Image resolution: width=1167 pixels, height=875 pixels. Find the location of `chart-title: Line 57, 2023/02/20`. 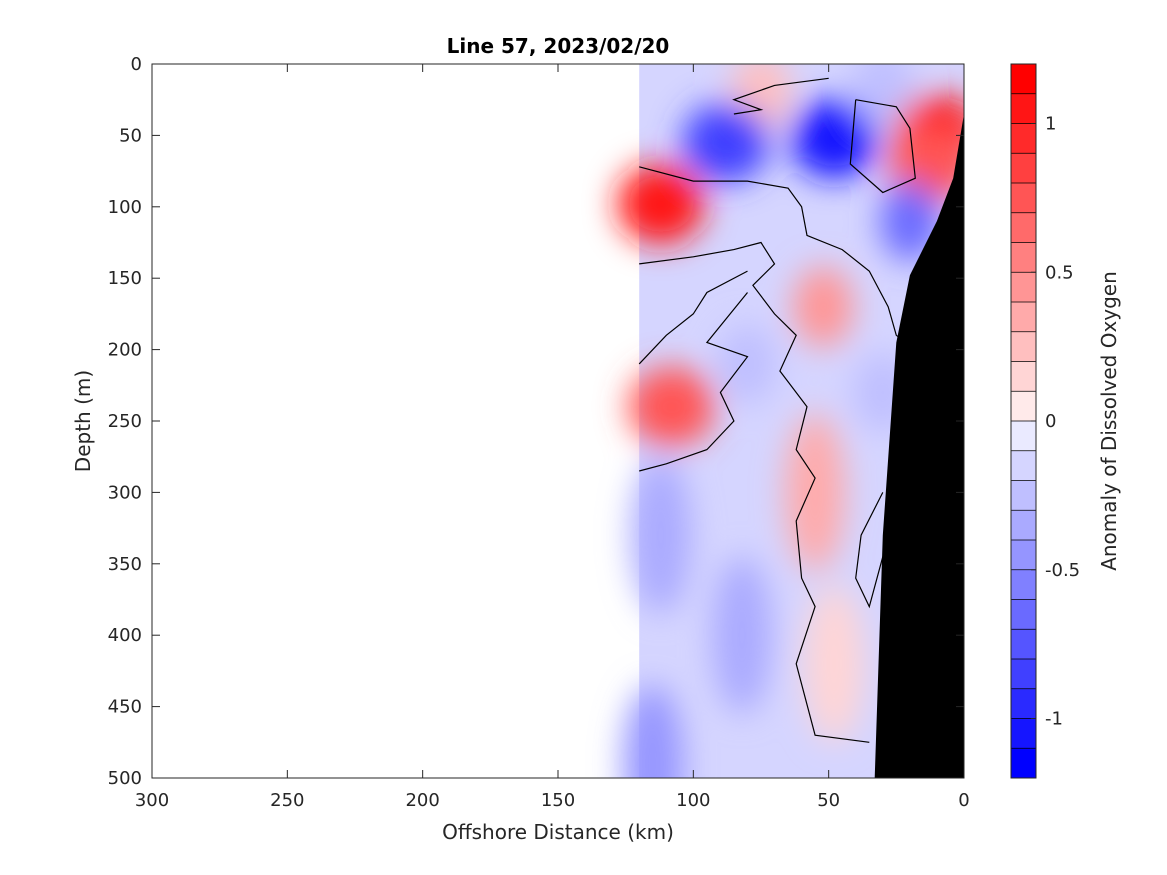

chart-title: Line 57, 2023/02/20 is located at coordinates (558, 46).